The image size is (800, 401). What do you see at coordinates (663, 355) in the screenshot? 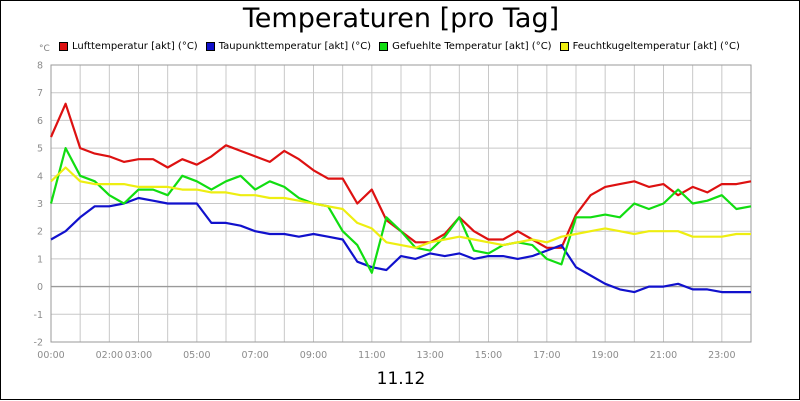
I see `x-tick-label: 21:00` at bounding box center [663, 355].